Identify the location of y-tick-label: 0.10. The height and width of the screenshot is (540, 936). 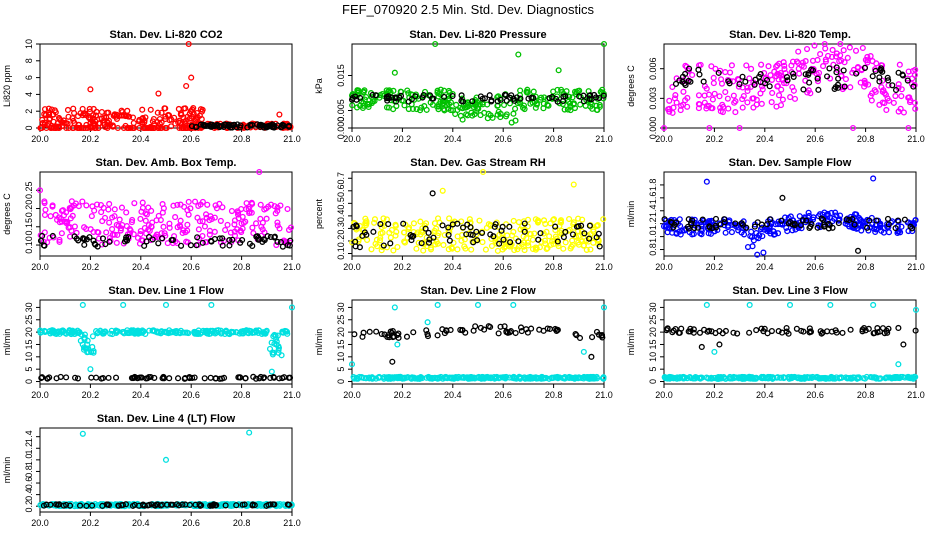
(29, 245).